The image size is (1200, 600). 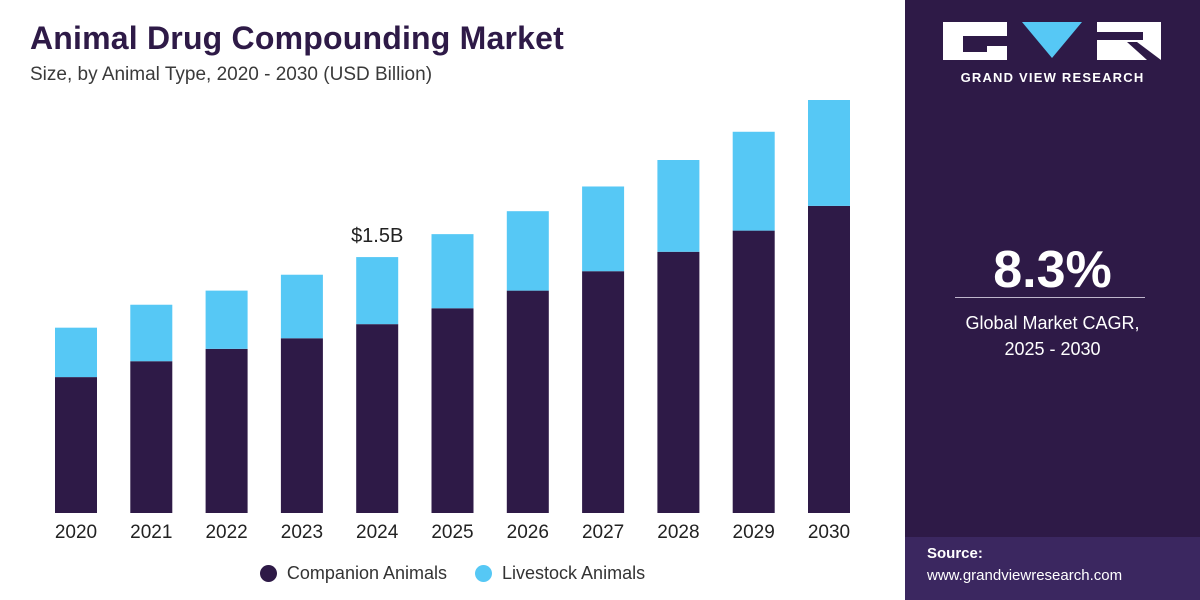 I want to click on bar-livestock-2025, so click(x=452, y=271).